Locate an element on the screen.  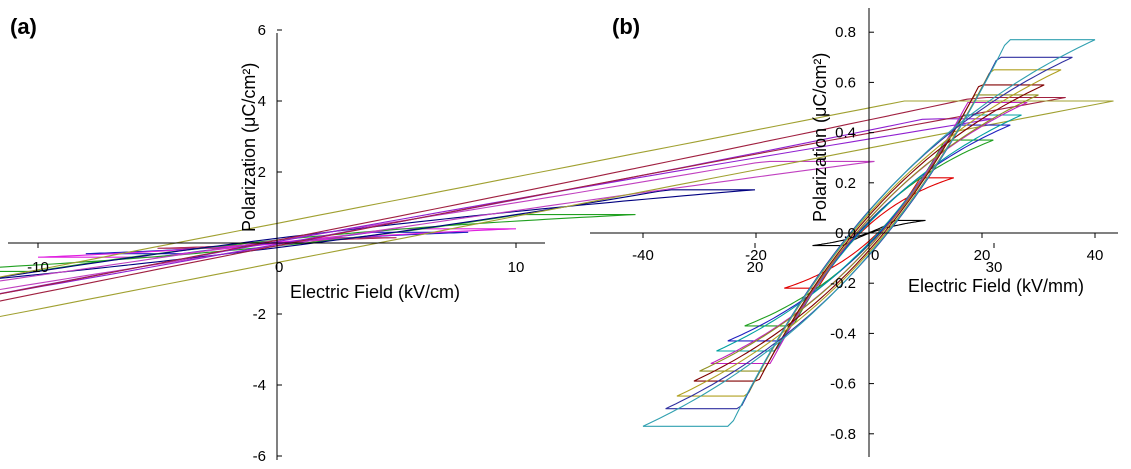
y-tick-label: 0.4 is located at coordinates (845, 133).